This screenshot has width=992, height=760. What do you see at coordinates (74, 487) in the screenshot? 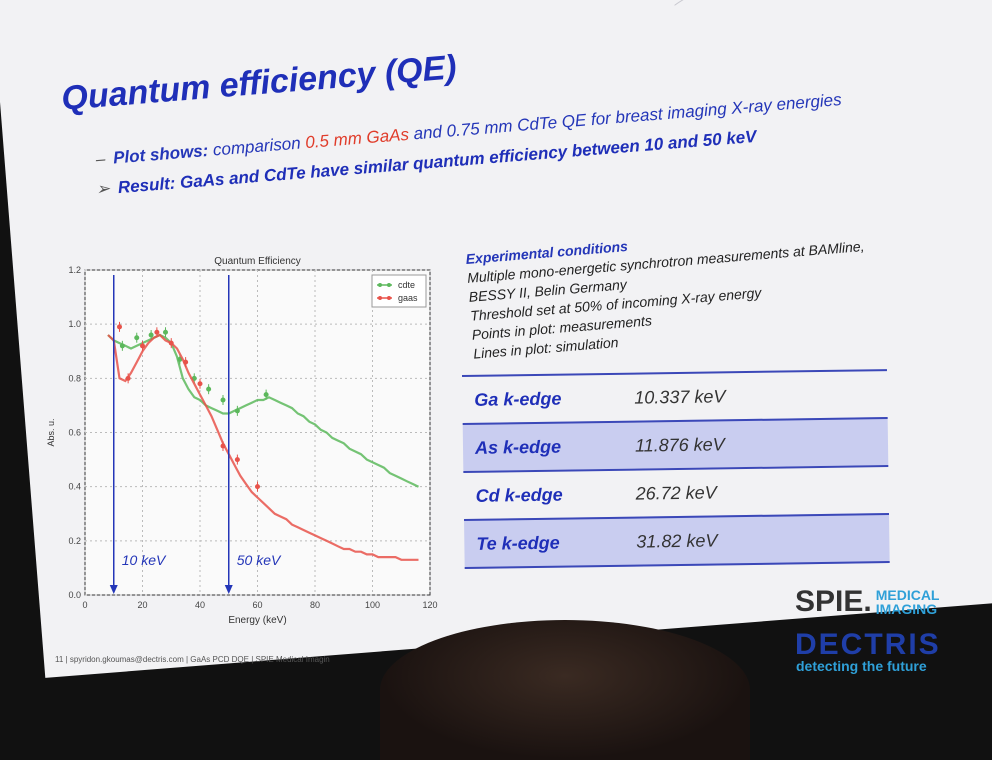
I see `y-tick-label: 0.4` at bounding box center [74, 487].